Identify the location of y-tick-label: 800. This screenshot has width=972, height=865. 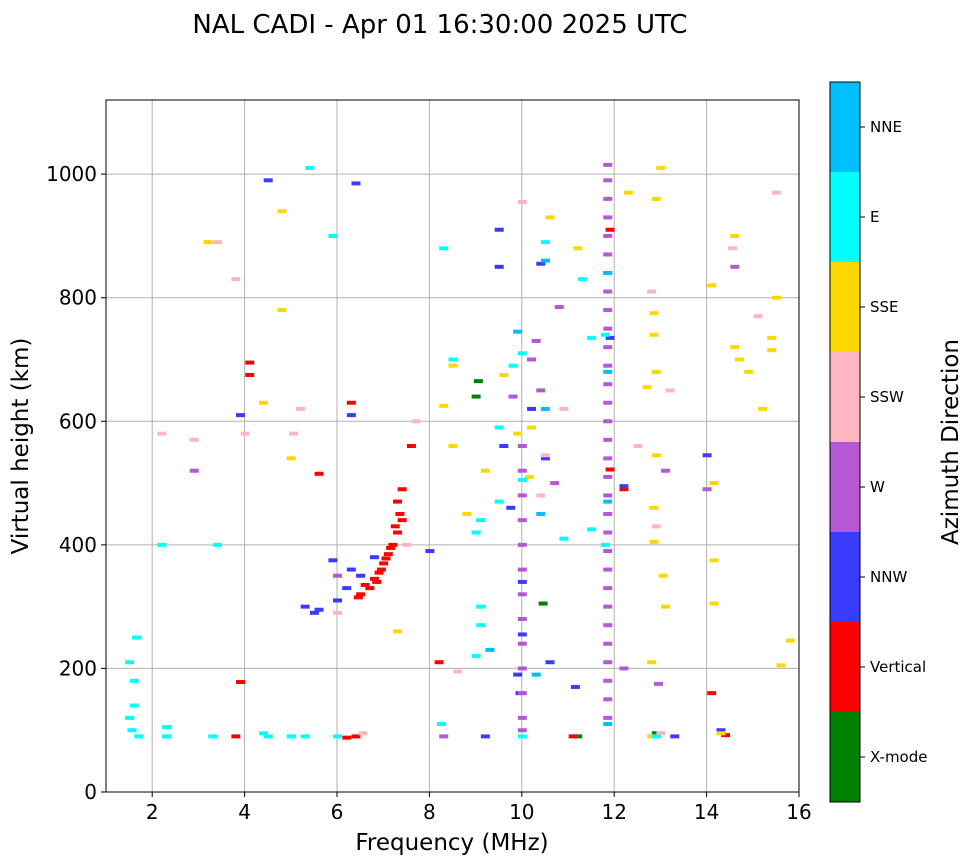
(78, 298).